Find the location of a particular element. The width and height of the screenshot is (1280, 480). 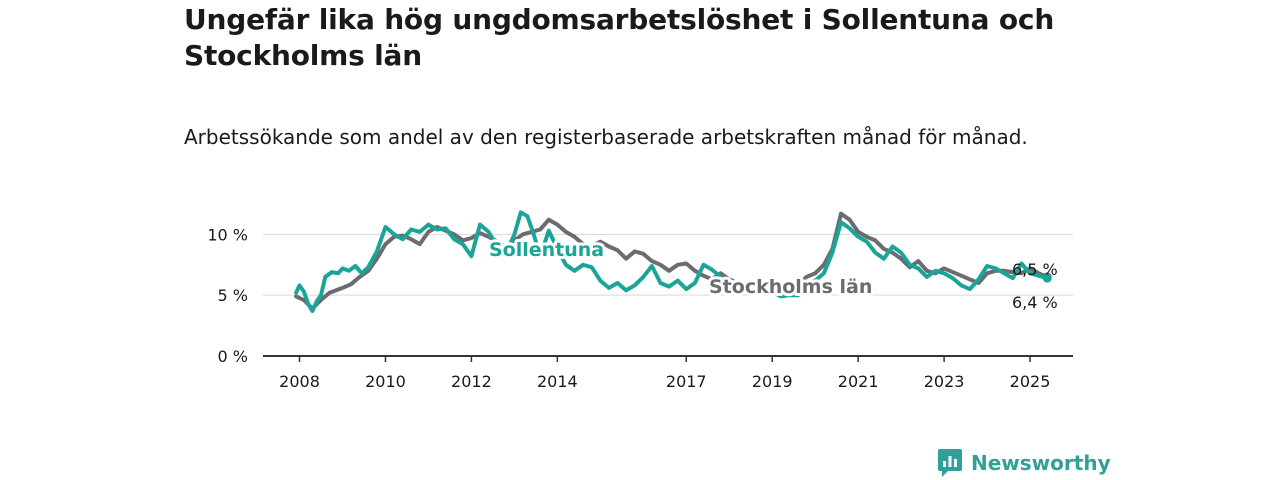

x-tick-label: 2008 is located at coordinates (299, 381).